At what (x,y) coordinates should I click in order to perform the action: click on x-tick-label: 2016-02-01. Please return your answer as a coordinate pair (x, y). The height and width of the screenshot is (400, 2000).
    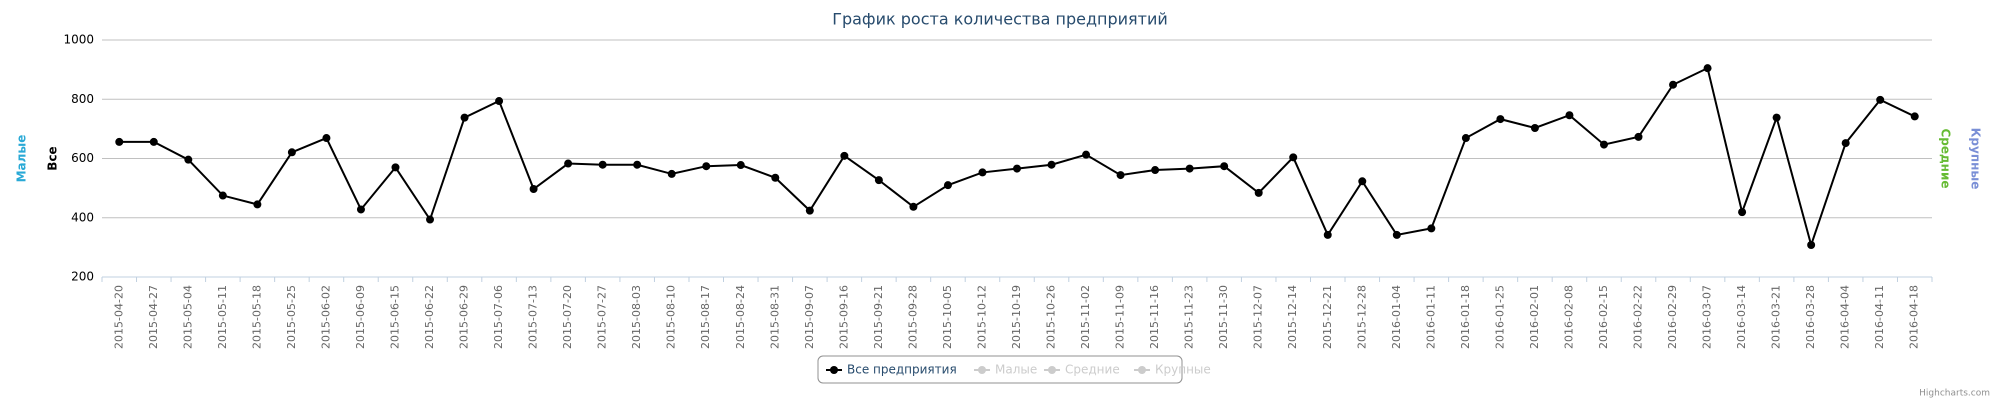
    Looking at the image, I should click on (1534, 317).